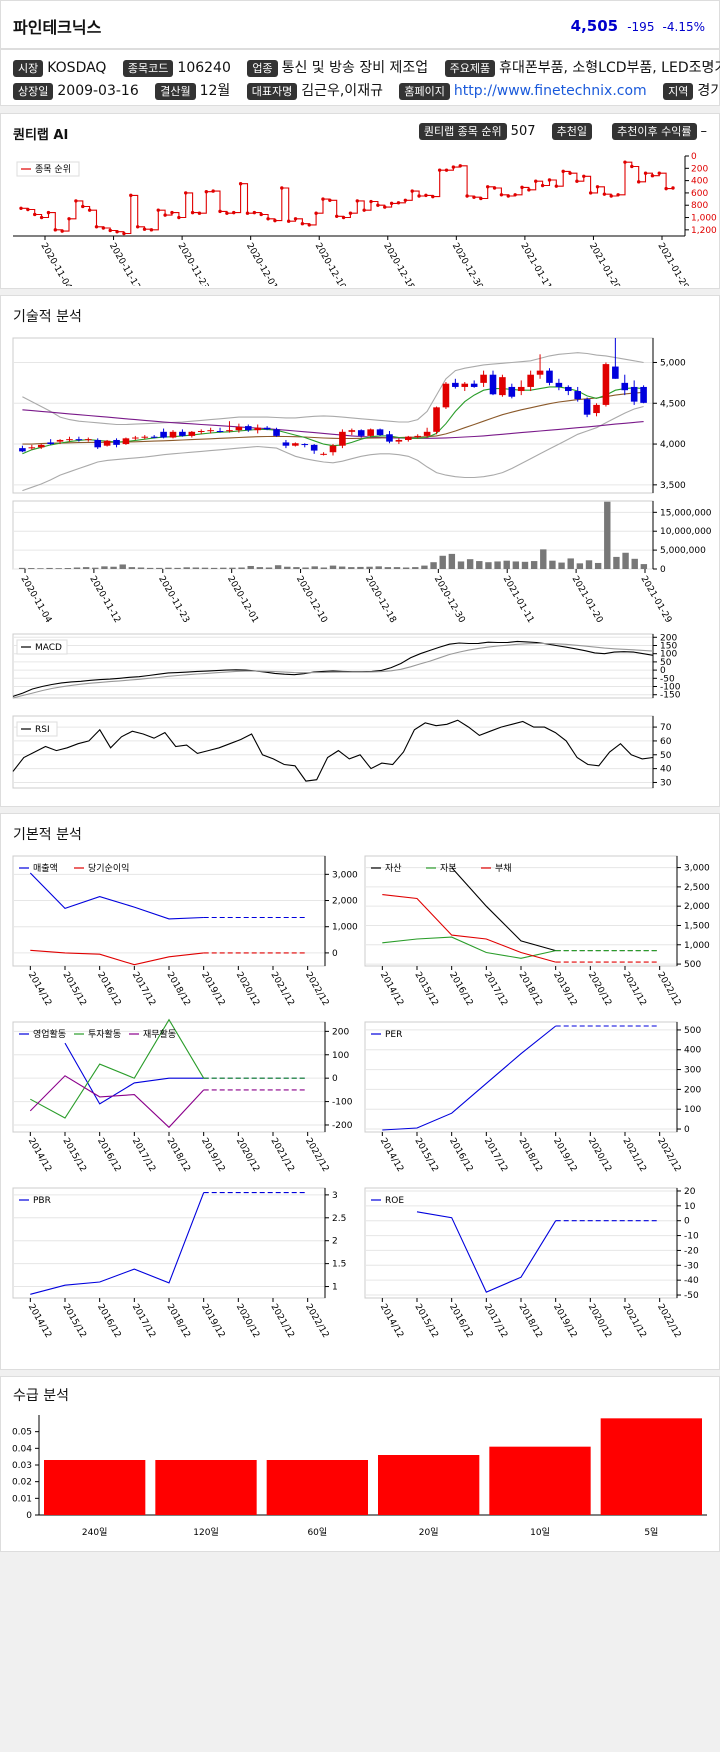  What do you see at coordinates (666, 728) in the screenshot?
I see `y-tick-label: 70` at bounding box center [666, 728].